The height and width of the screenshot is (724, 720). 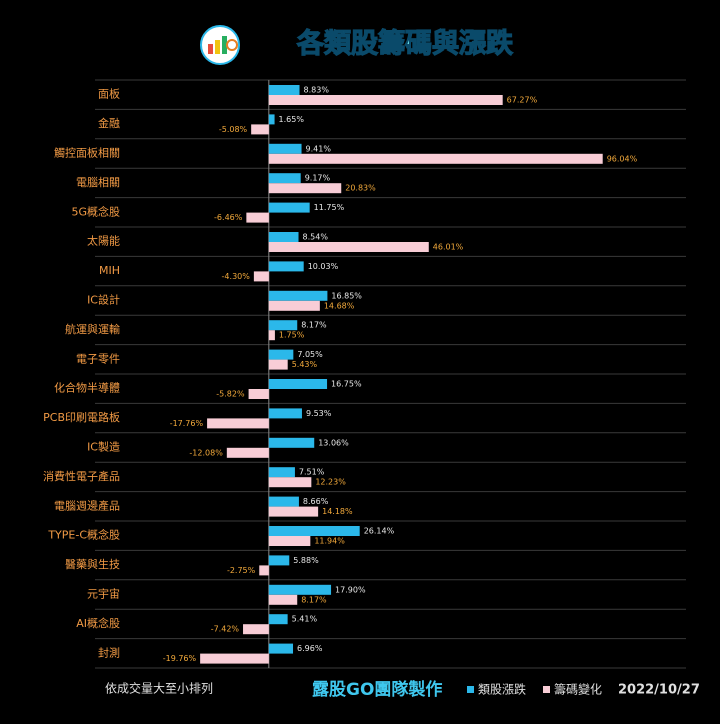 What do you see at coordinates (98, 623) in the screenshot?
I see `category-label: AI概念股` at bounding box center [98, 623].